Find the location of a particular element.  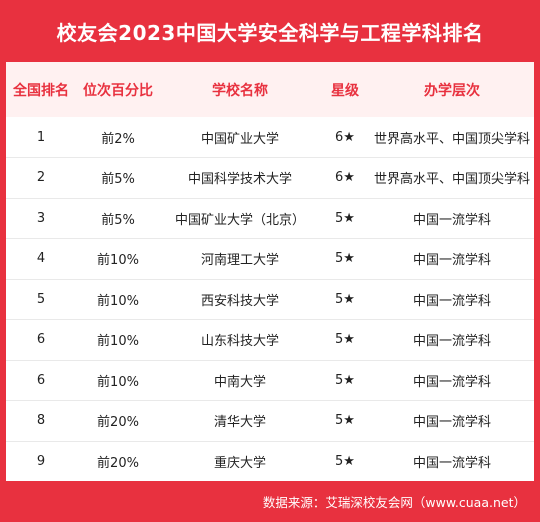

table-row: 2 前5% 中国科学技术大学 6★ 世界高水平、中国顶尖学科 is located at coordinates (270, 177).